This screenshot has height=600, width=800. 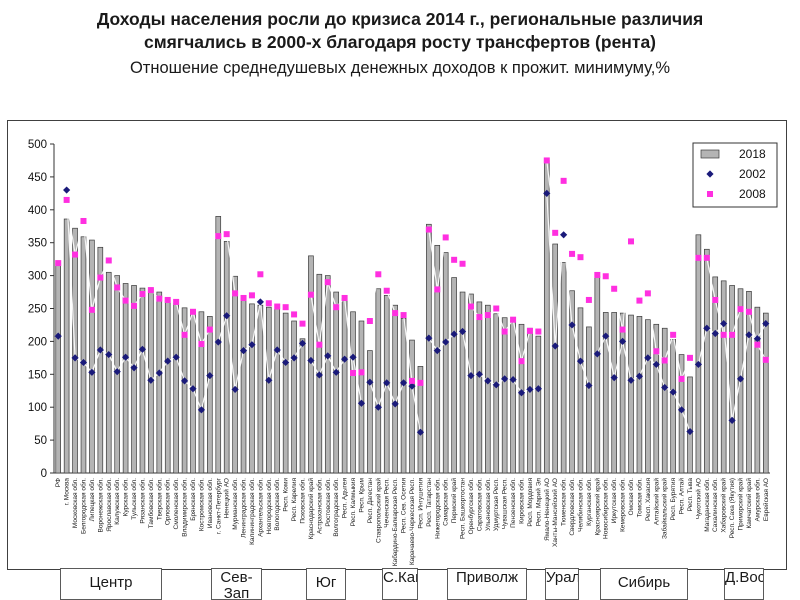 I want to click on x-tick-label: Респ. Калмыкия, so click(x=353, y=502).